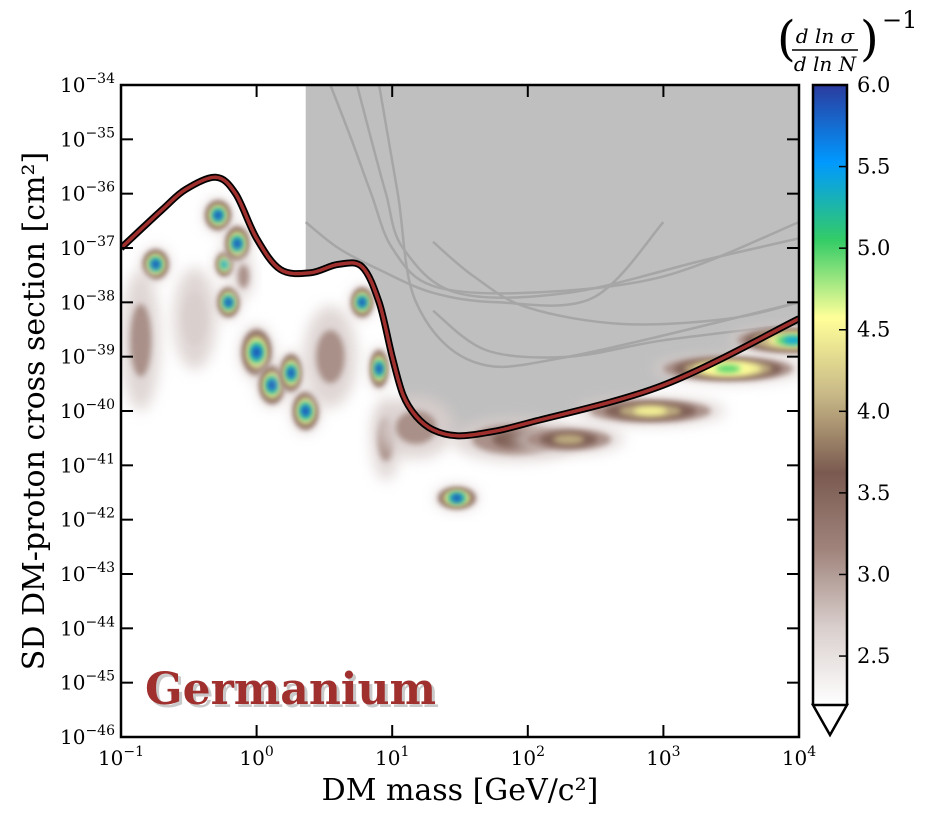 This screenshot has height=819, width=930. I want to click on x-axis-label: DM mass [GeV/c²], so click(460, 790).